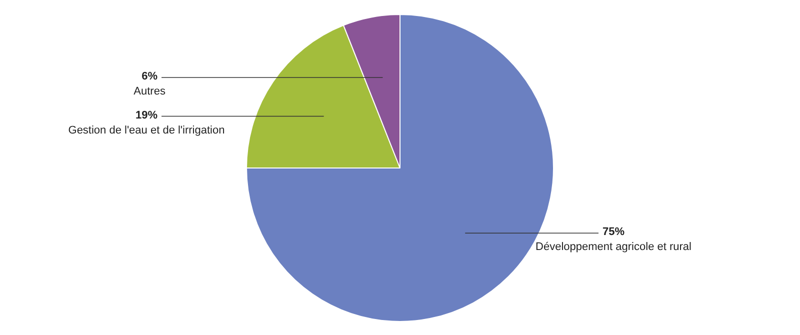 Image resolution: width=800 pixels, height=335 pixels. I want to click on data-label: 75%, so click(613, 232).